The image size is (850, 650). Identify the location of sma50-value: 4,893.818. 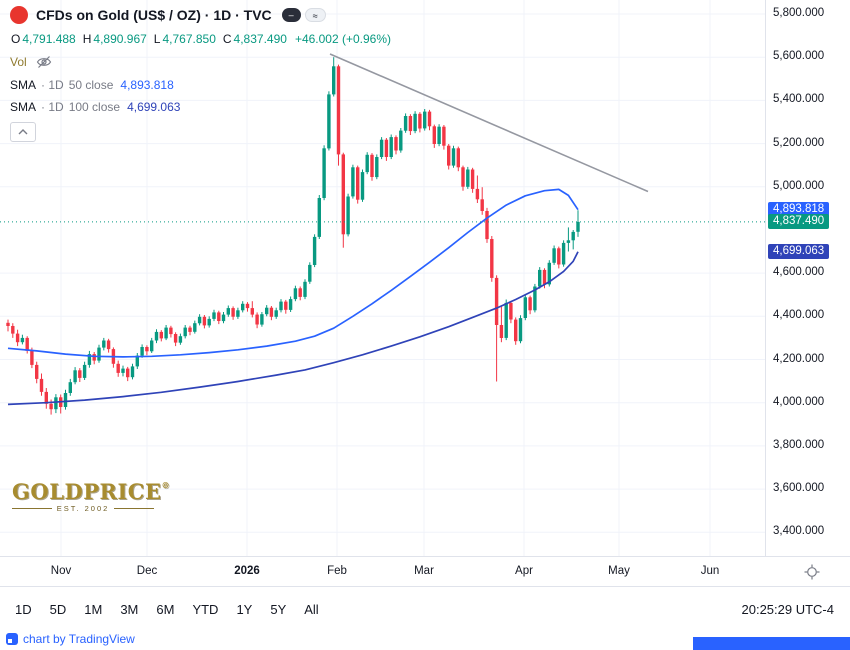
(147, 85).